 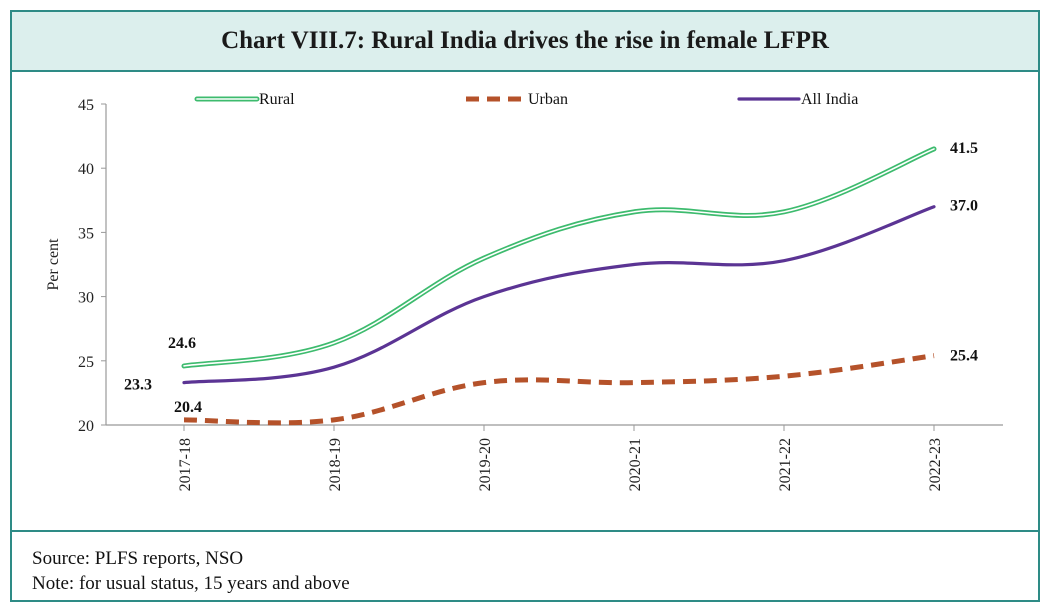 I want to click on data-label-rural: 41.5, so click(x=964, y=148).